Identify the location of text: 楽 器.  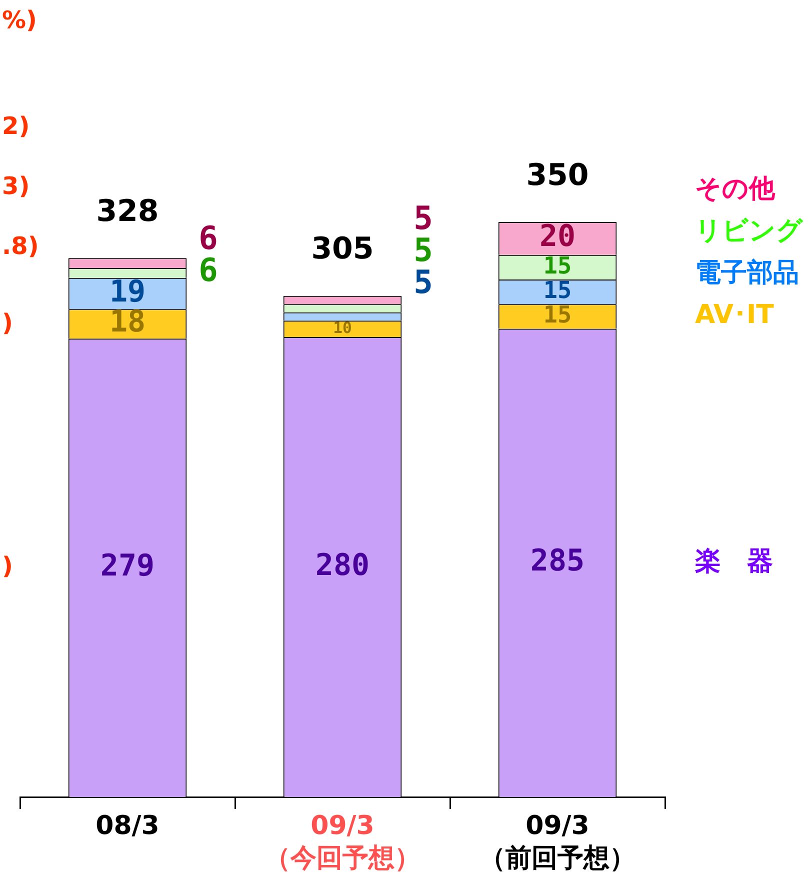
(733, 561).